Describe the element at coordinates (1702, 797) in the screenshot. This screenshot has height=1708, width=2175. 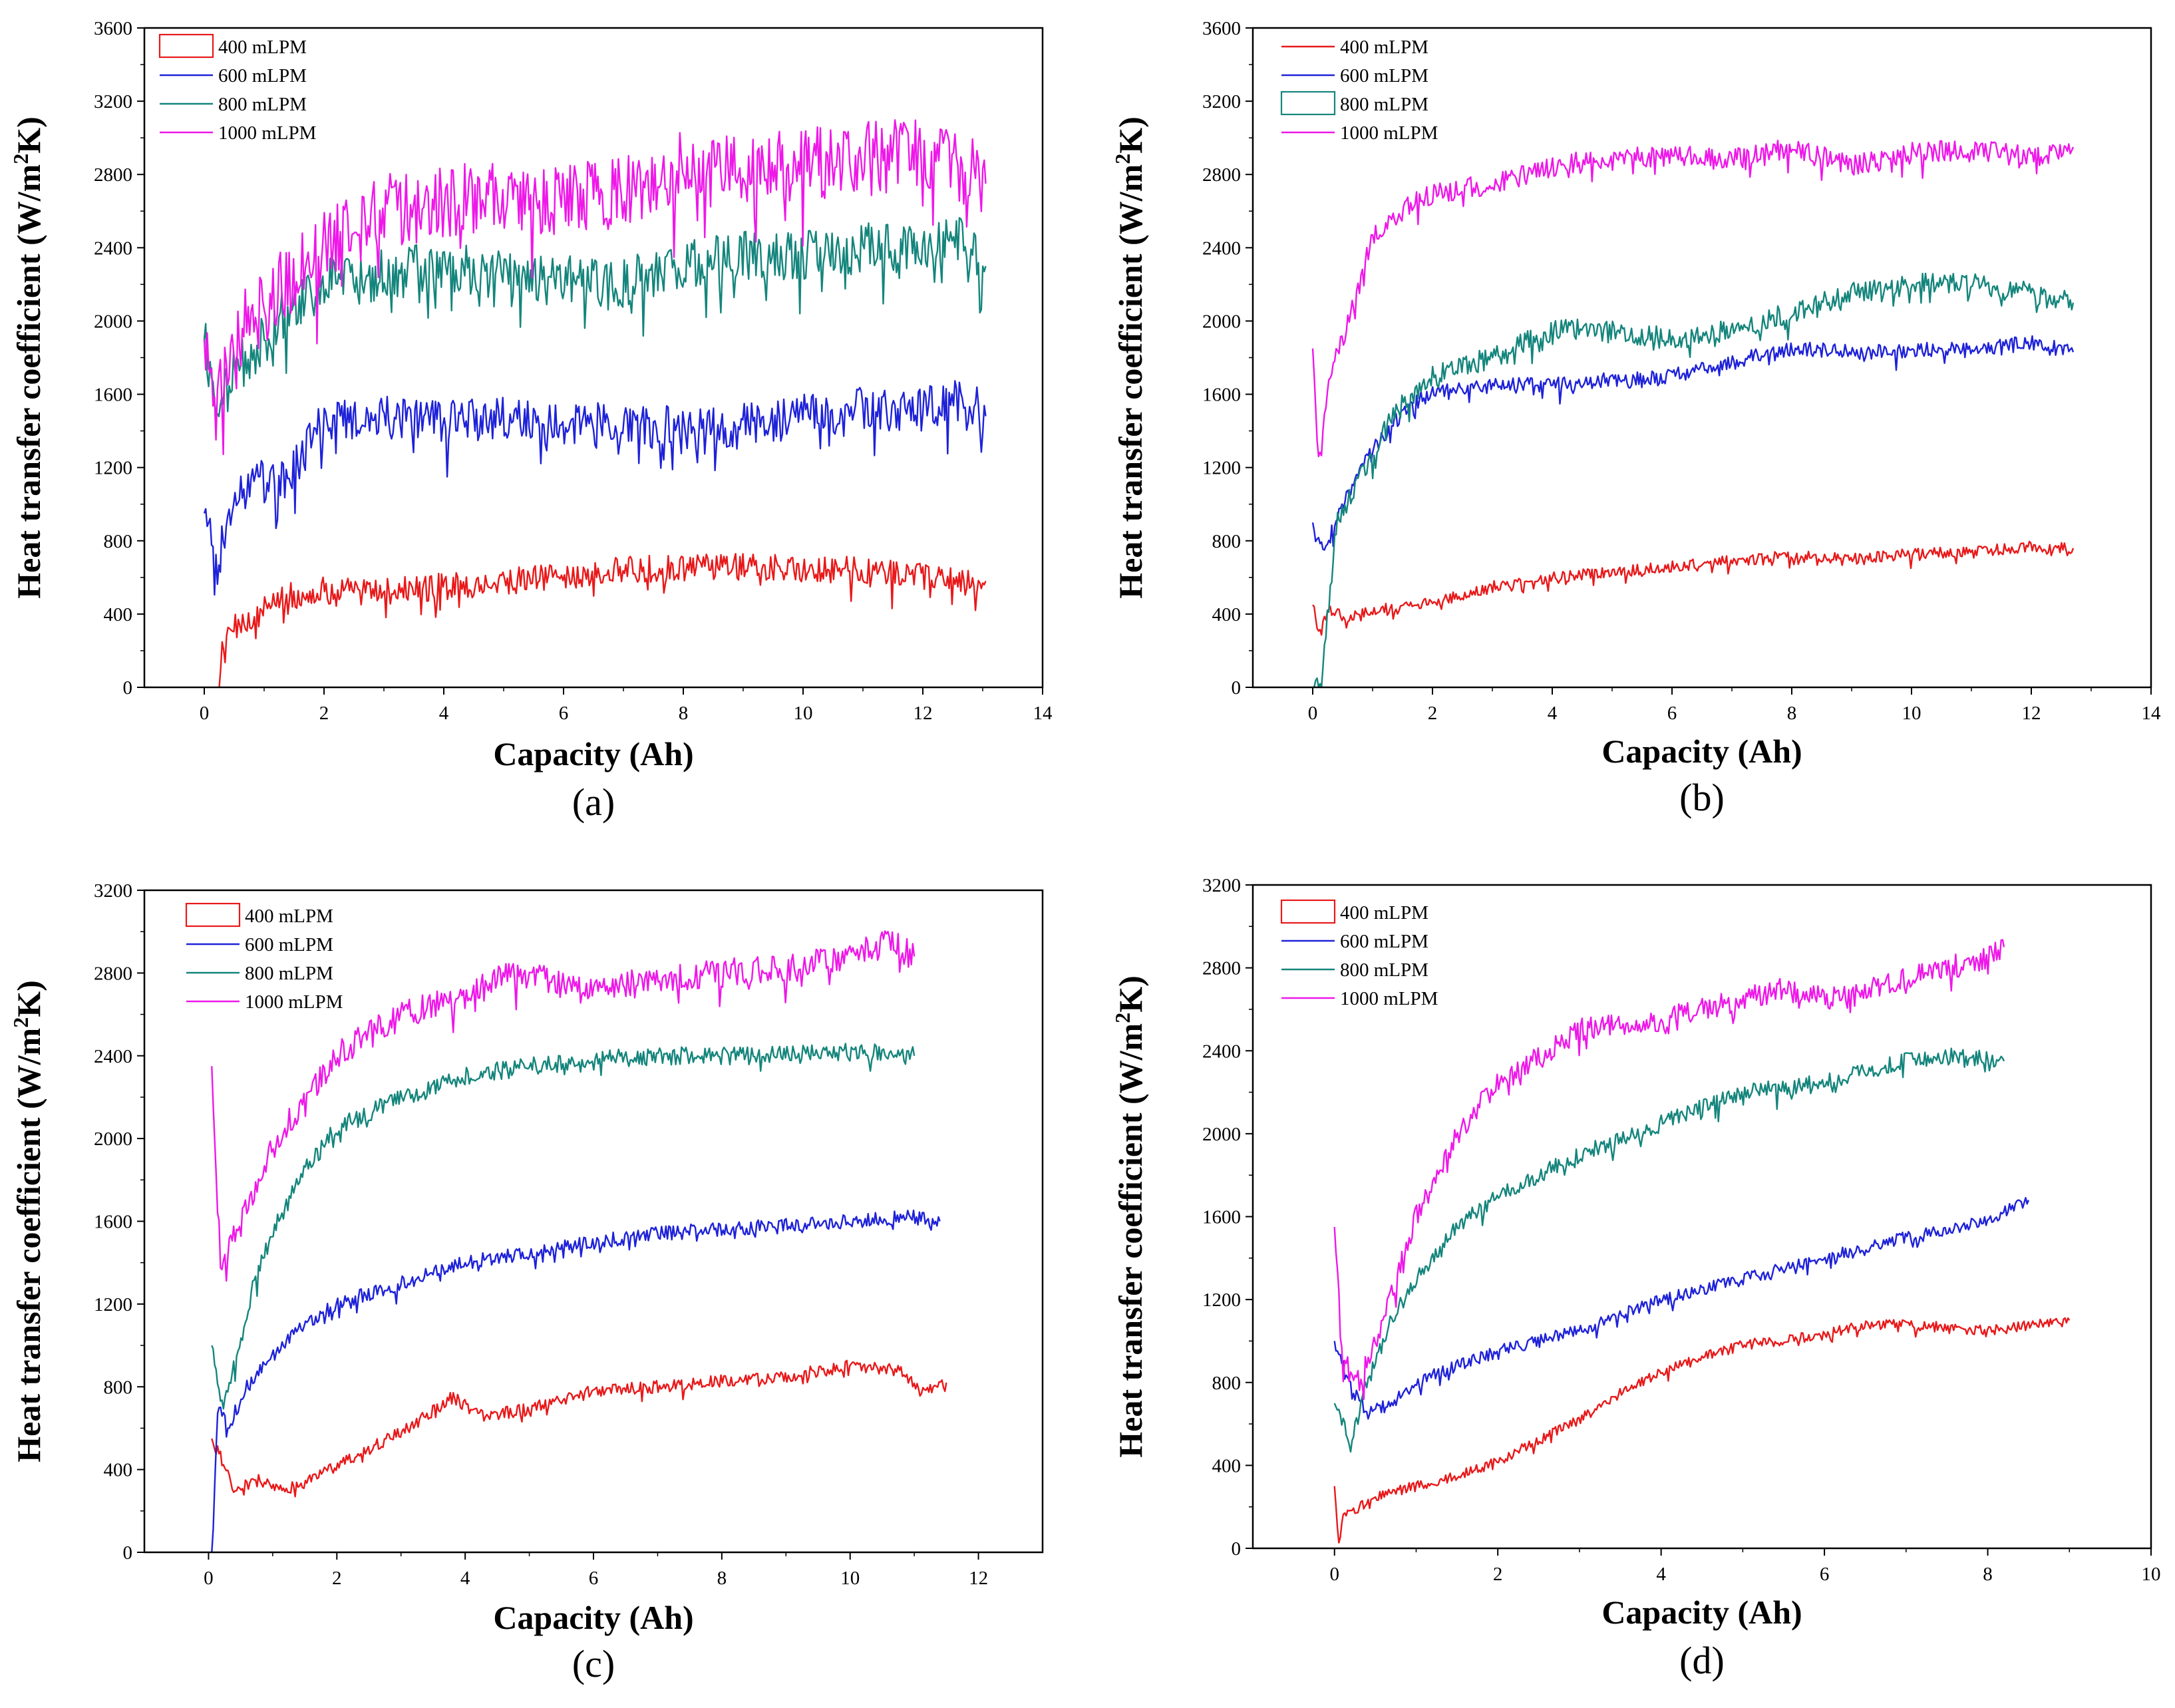
I see `panel-label: (b)` at that location.